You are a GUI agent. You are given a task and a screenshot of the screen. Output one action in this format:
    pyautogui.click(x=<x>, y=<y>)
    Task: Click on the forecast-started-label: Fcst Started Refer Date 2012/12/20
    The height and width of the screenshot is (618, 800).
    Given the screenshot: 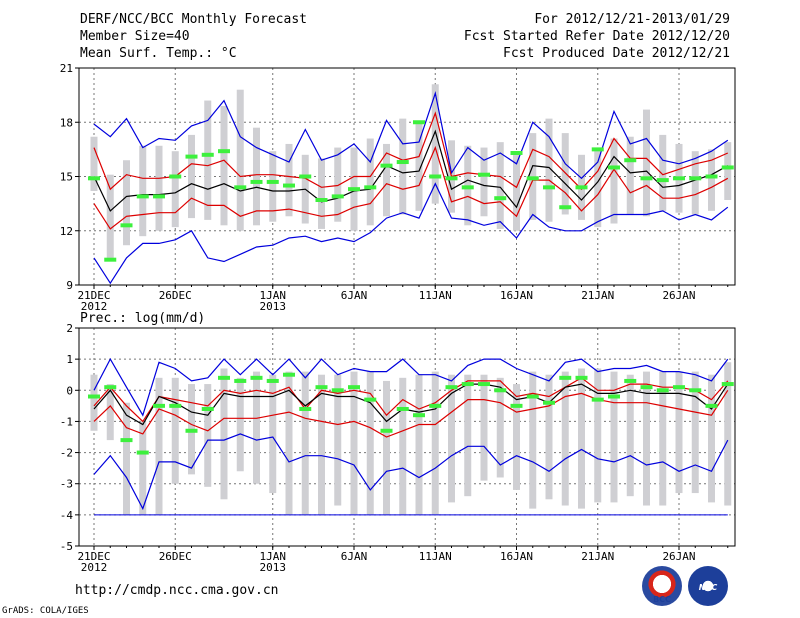 What is the action you would take?
    pyautogui.click(x=596, y=36)
    